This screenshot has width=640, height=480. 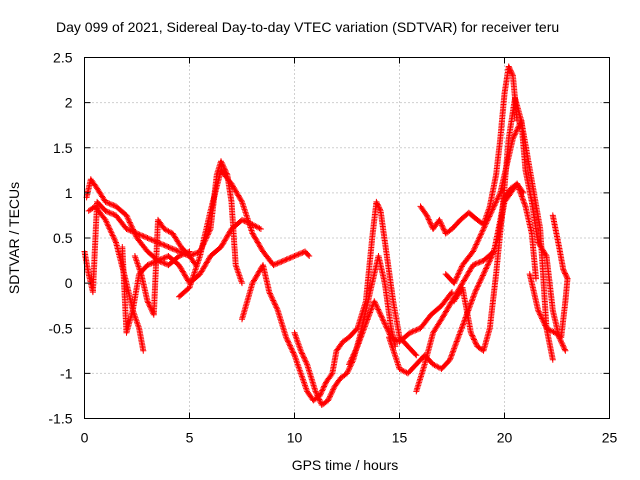 I want to click on y-tick-label: 1, so click(x=69, y=193).